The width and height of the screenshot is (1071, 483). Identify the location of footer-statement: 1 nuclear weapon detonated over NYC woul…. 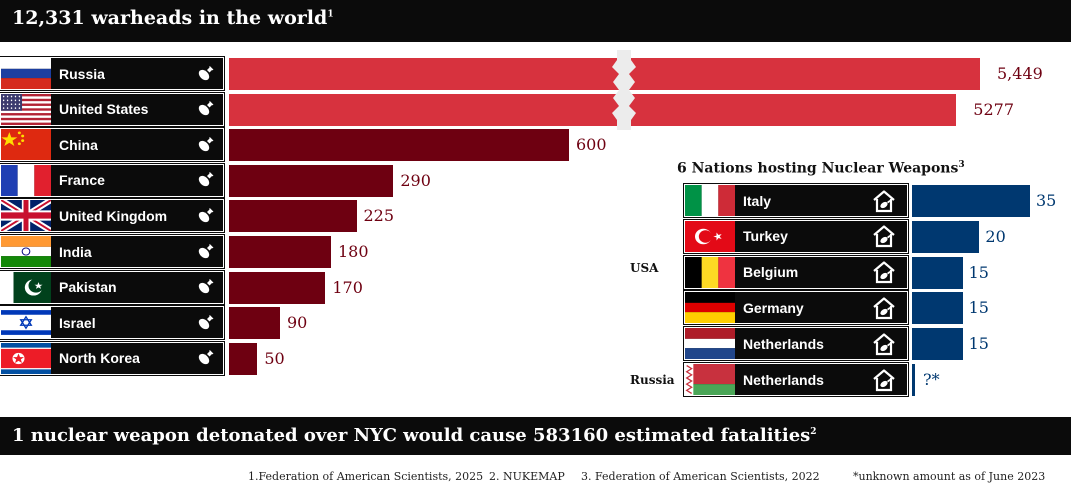
(414, 435).